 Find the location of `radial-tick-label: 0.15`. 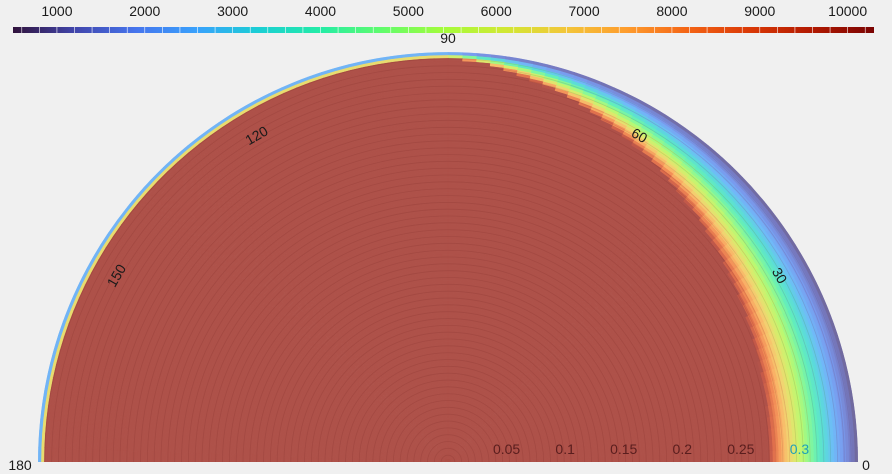

radial-tick-label: 0.15 is located at coordinates (623, 449).